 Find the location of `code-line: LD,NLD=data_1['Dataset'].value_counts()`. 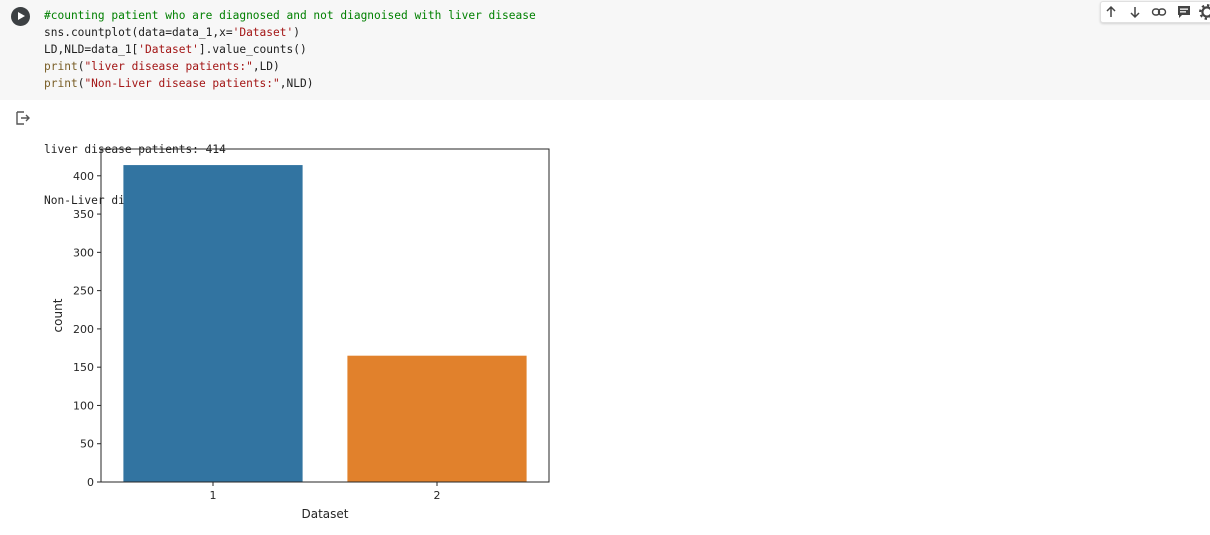

code-line: LD,NLD=data_1['Dataset'].value_counts() is located at coordinates (290, 49).